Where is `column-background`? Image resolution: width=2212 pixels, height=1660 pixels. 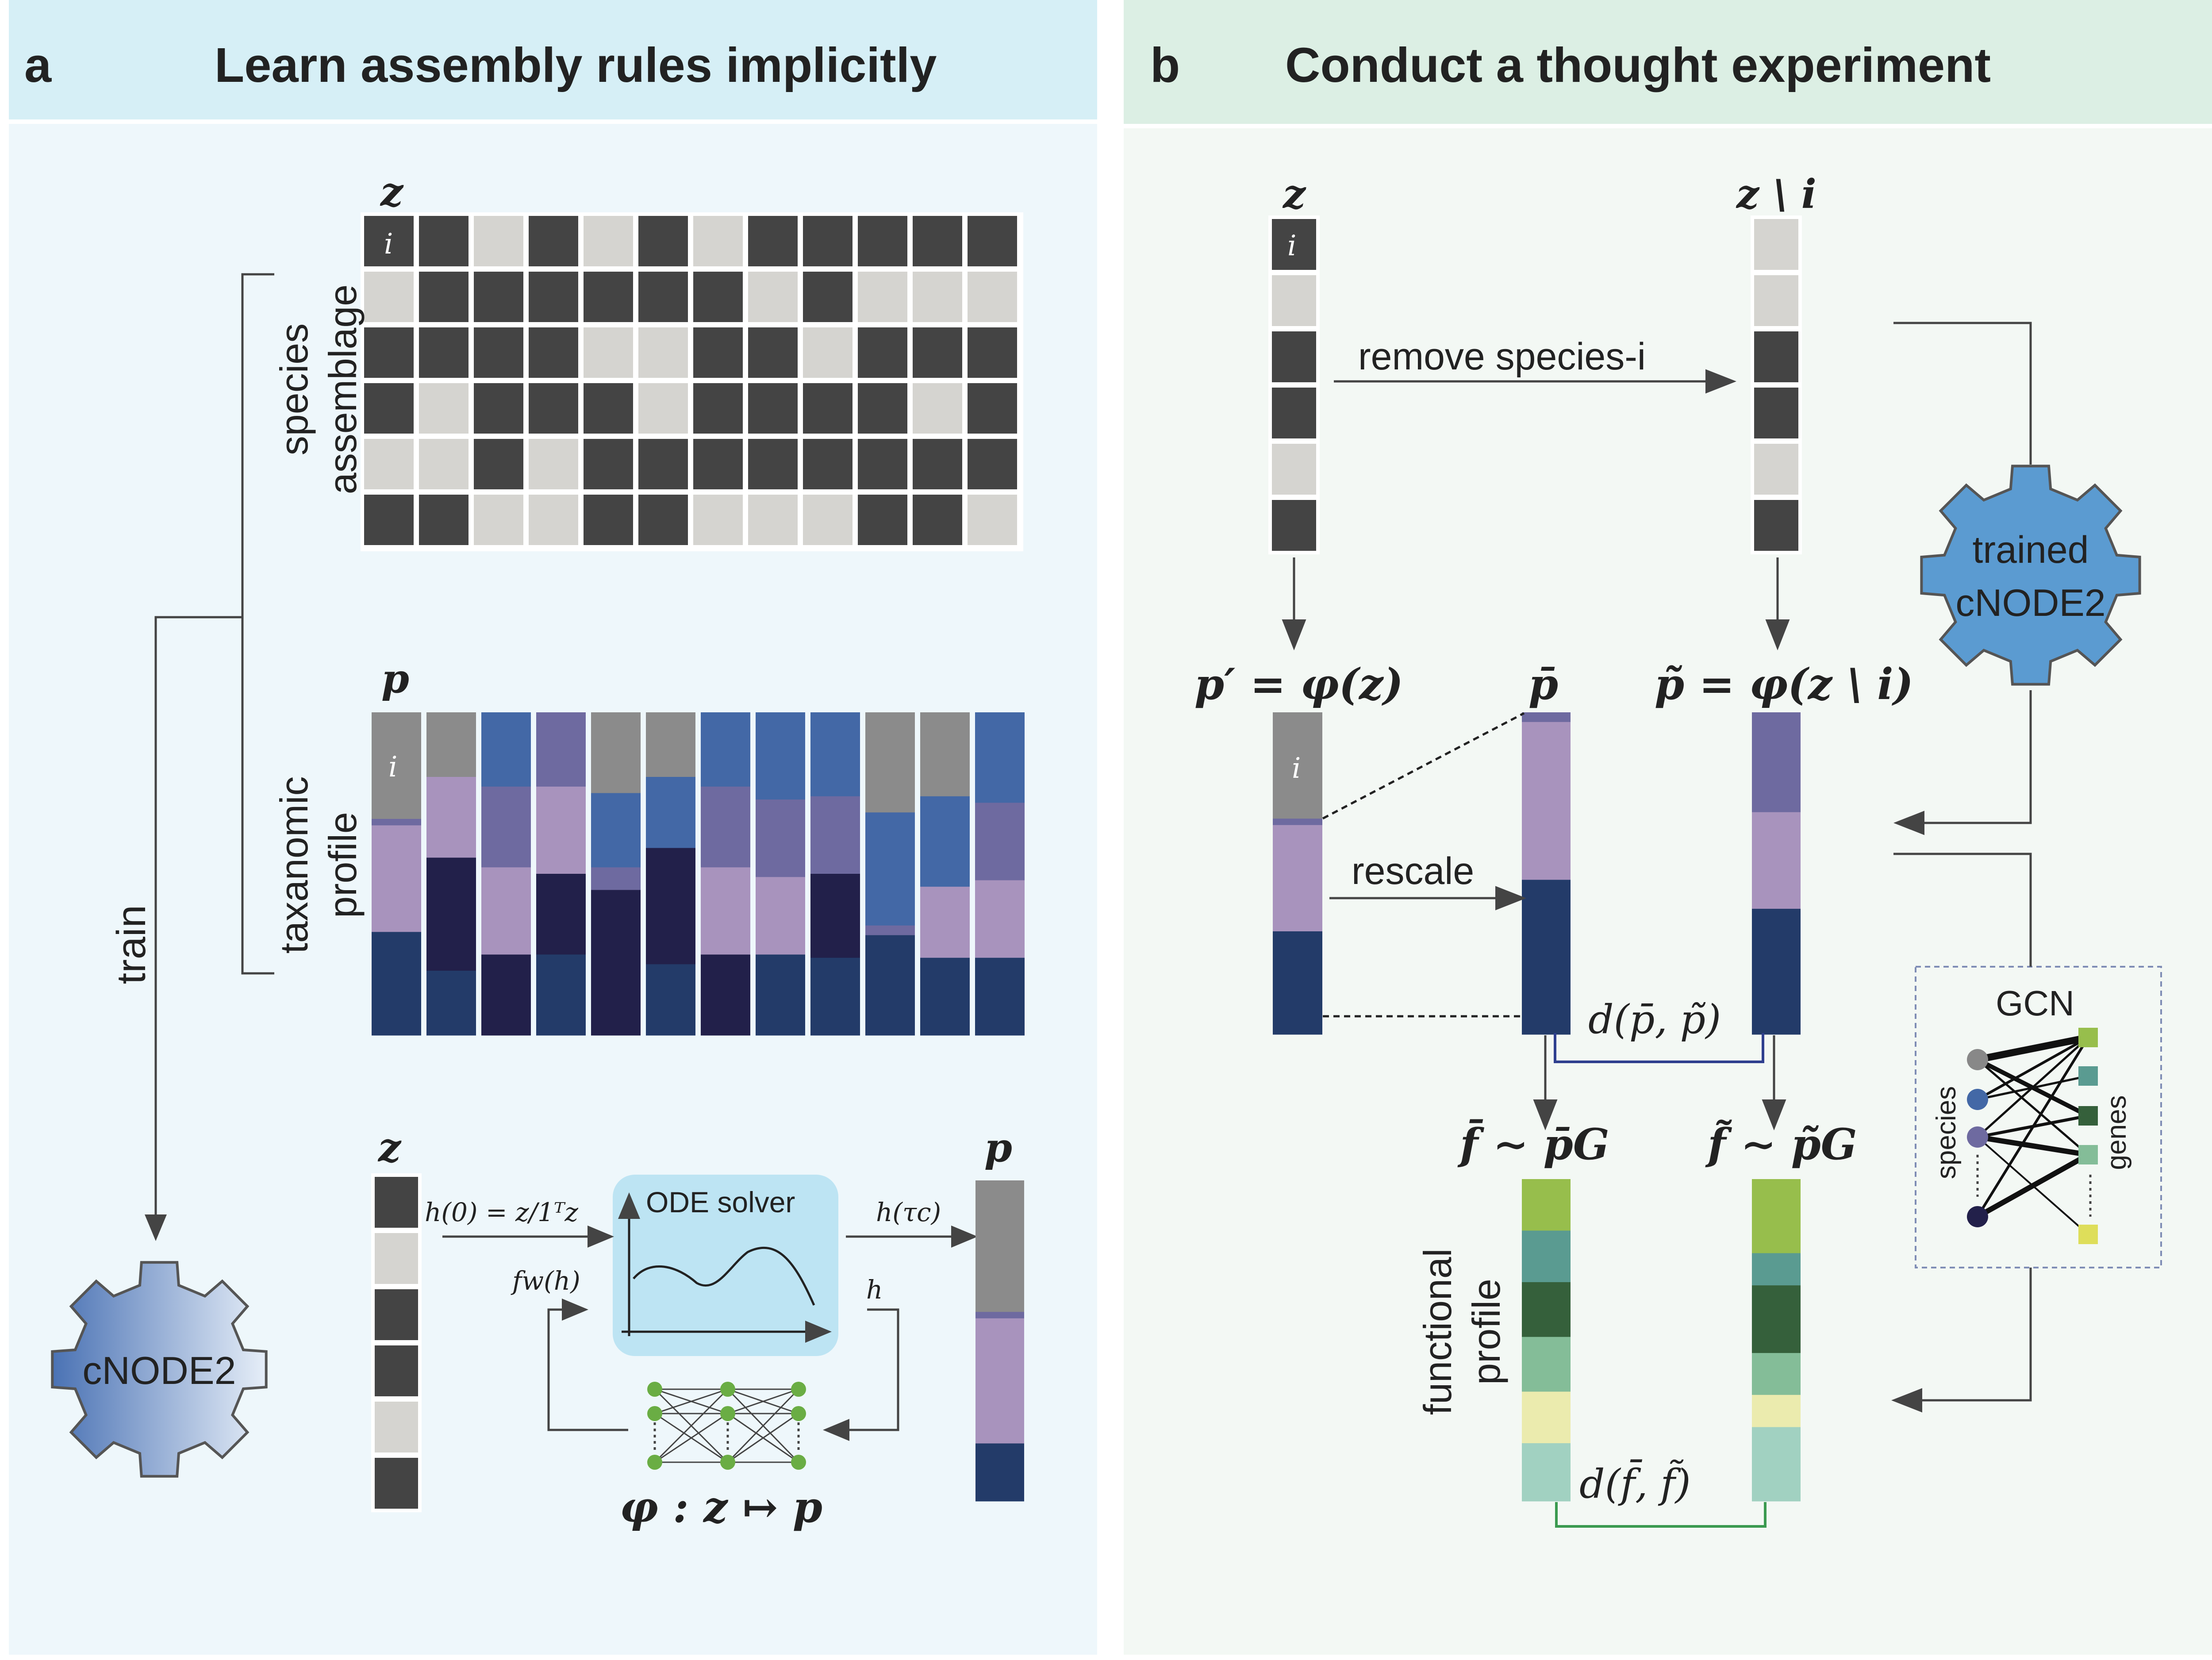
column-background is located at coordinates (1294, 384).